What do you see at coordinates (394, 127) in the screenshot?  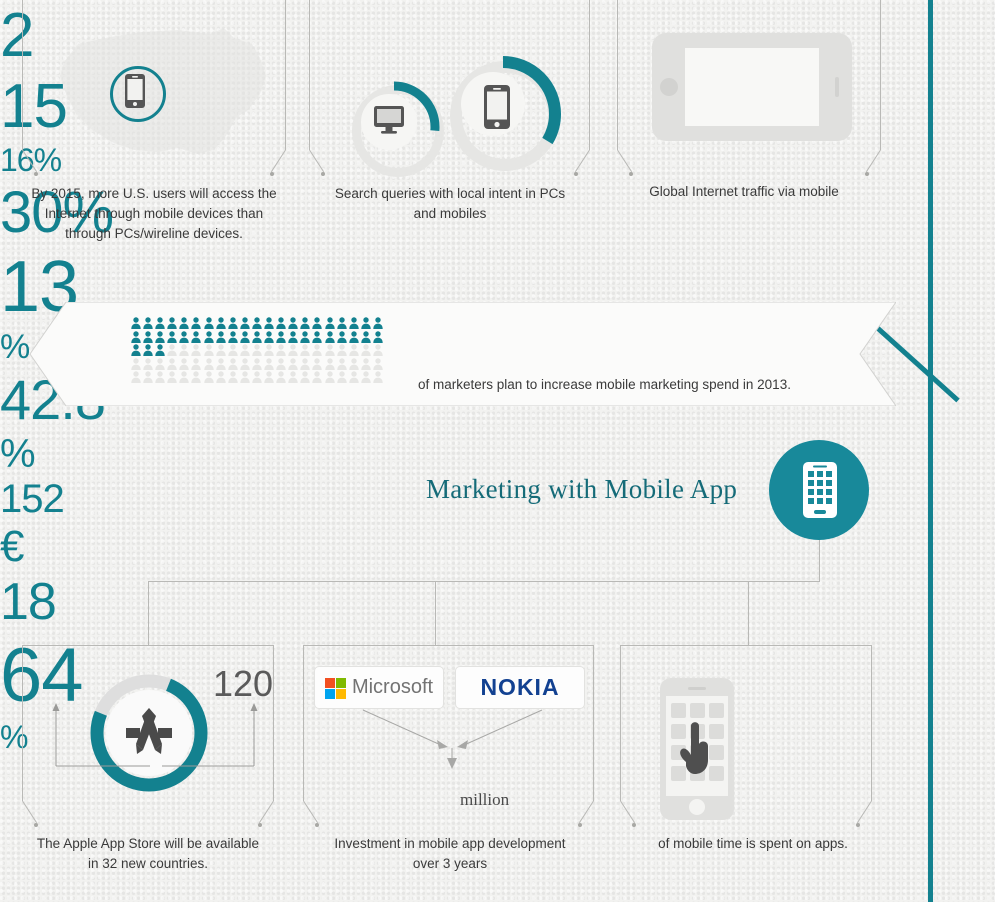 I see `donut-progress-pc` at bounding box center [394, 127].